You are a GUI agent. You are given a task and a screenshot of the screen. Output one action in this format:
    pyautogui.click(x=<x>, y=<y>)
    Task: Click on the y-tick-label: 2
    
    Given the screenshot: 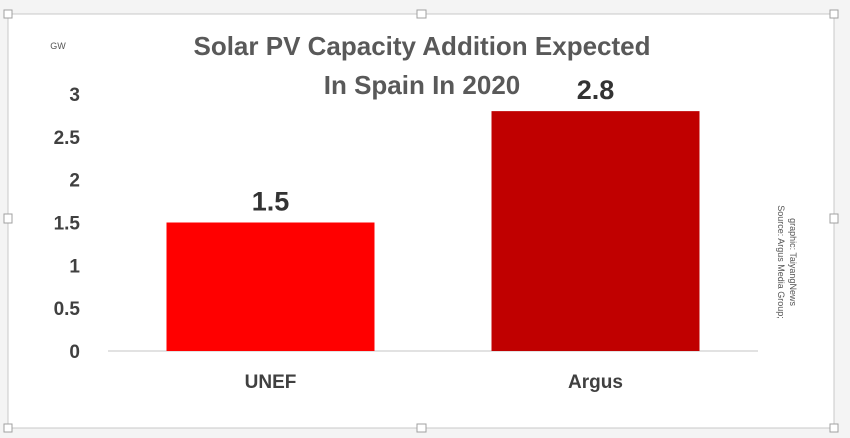 What is the action you would take?
    pyautogui.click(x=74, y=181)
    